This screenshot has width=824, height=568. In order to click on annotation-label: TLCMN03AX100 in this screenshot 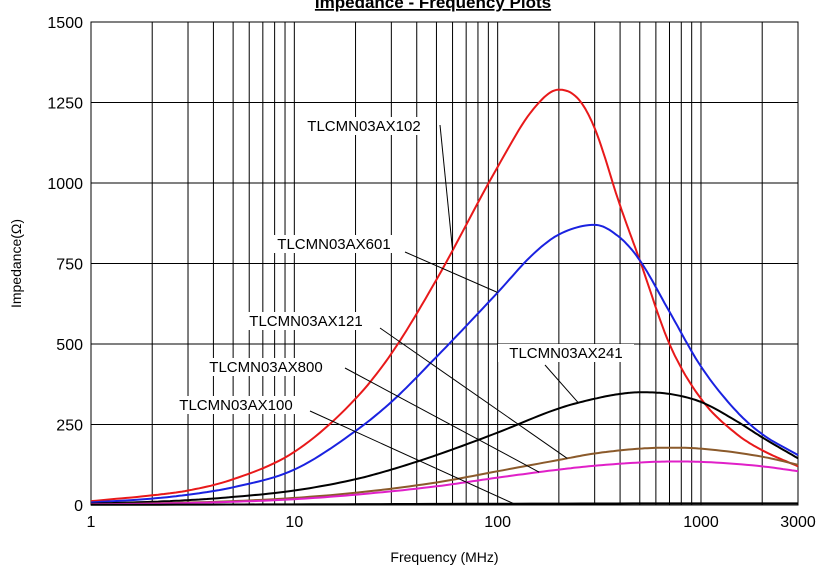, I will do `click(235, 405)`.